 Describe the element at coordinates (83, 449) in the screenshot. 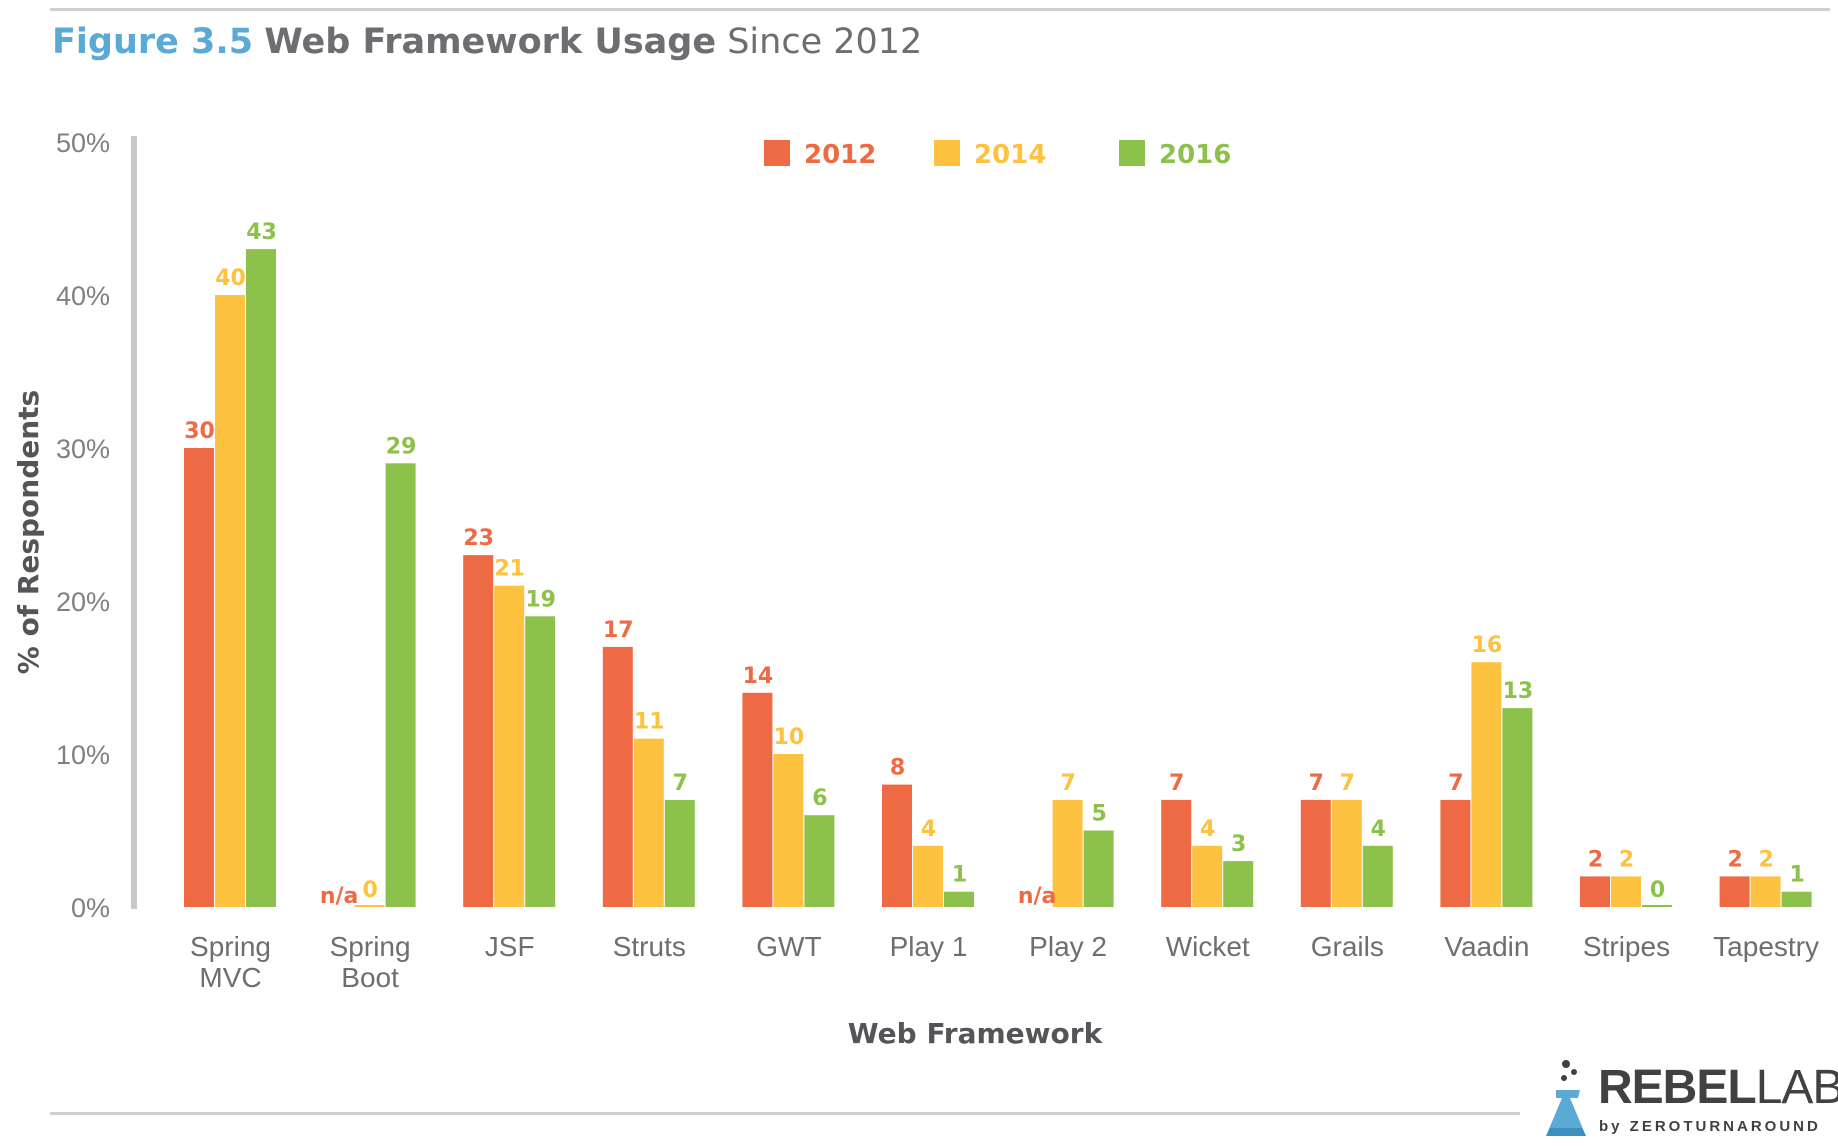

I see `y-tick-label: 30%` at that location.